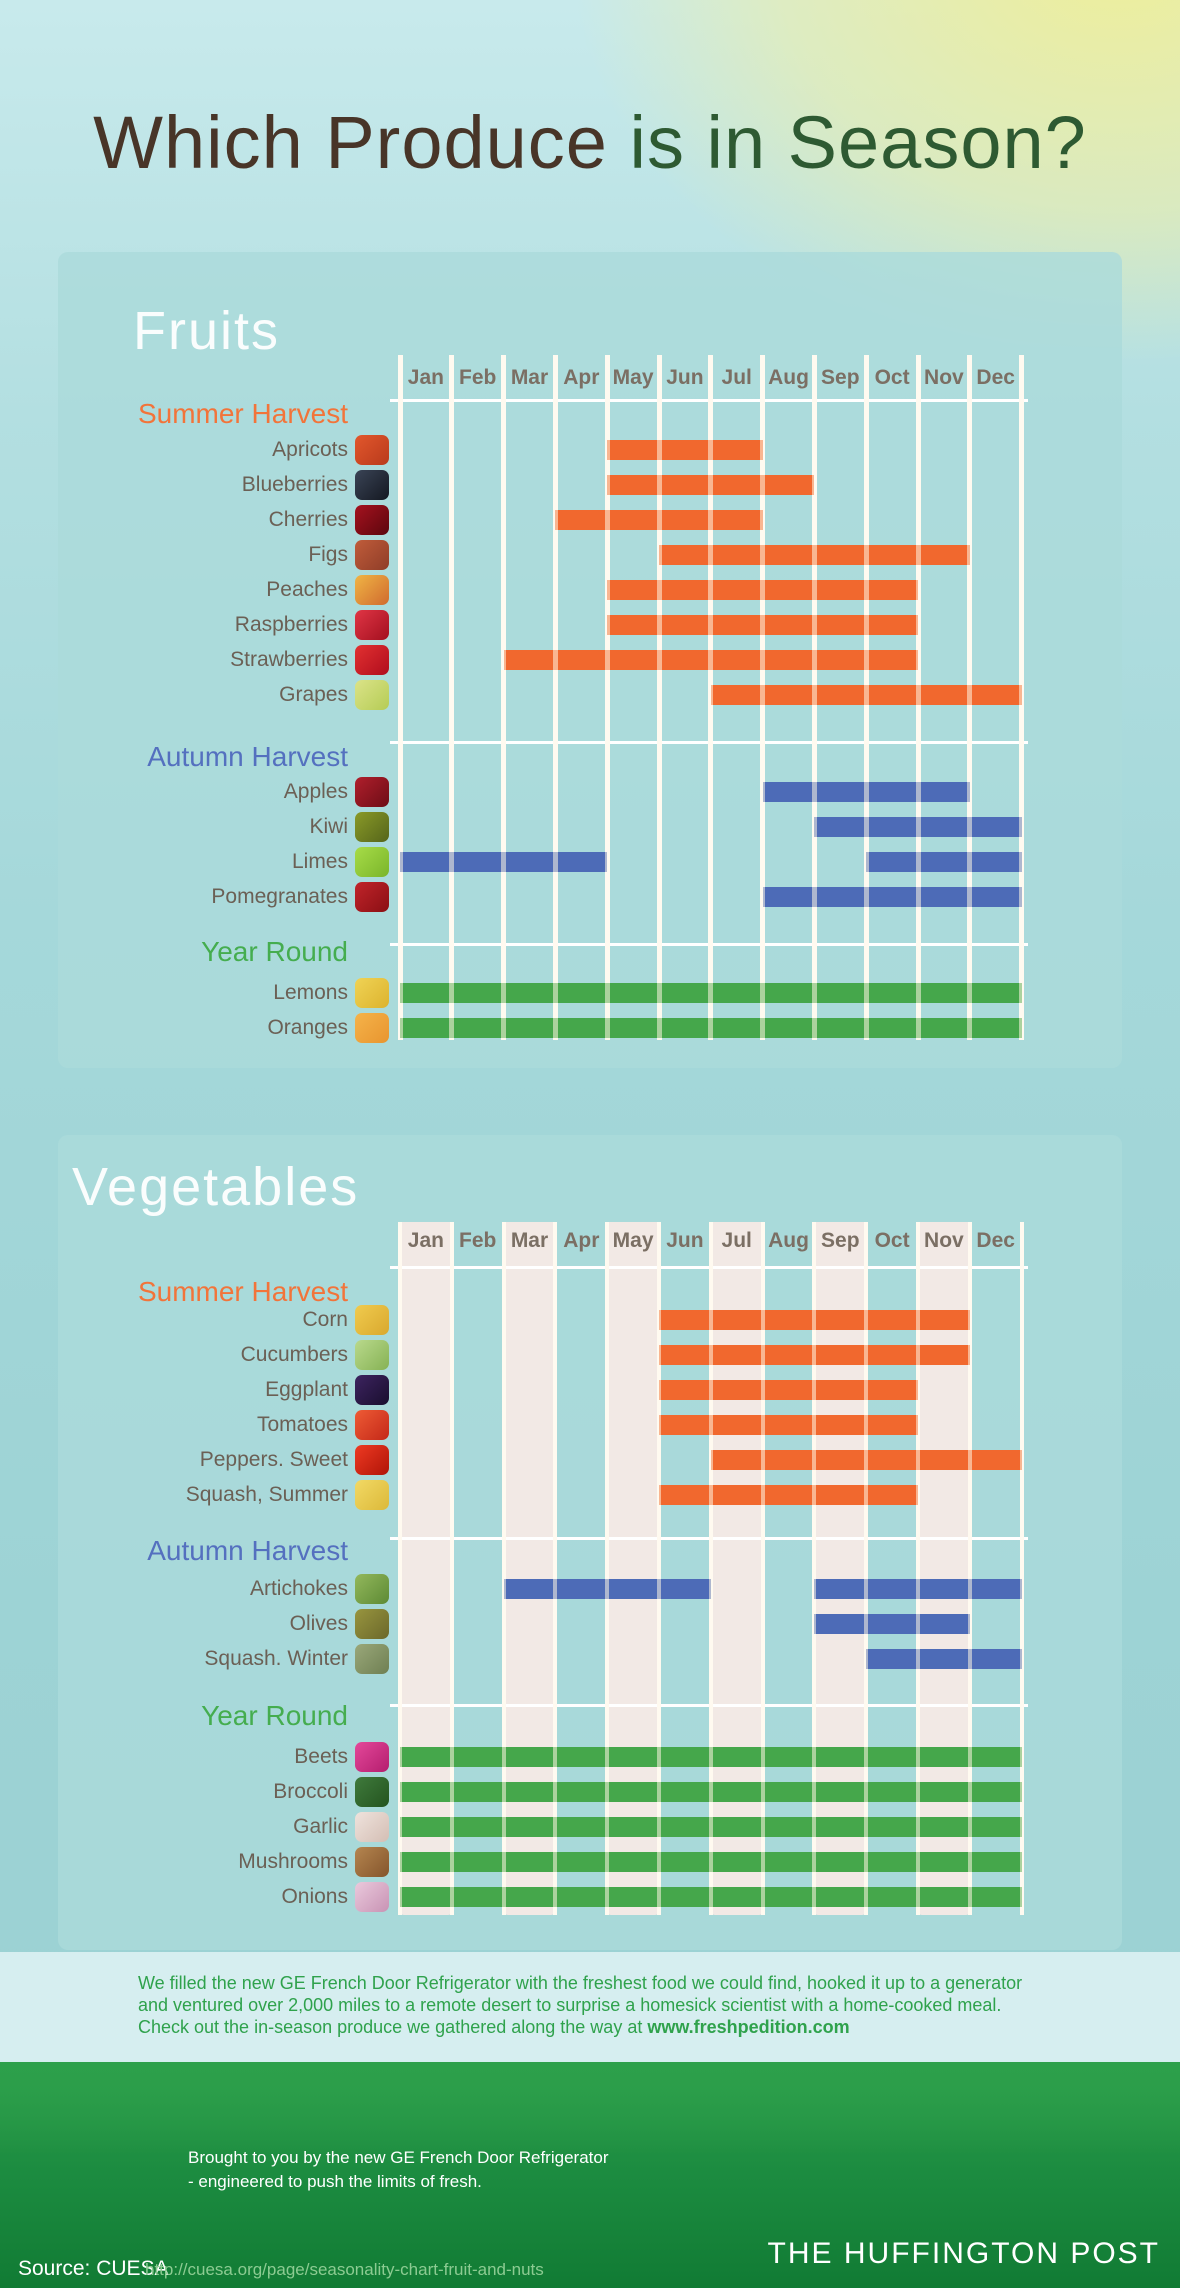 This screenshot has width=1180, height=2288. I want to click on figs-icon, so click(372, 555).